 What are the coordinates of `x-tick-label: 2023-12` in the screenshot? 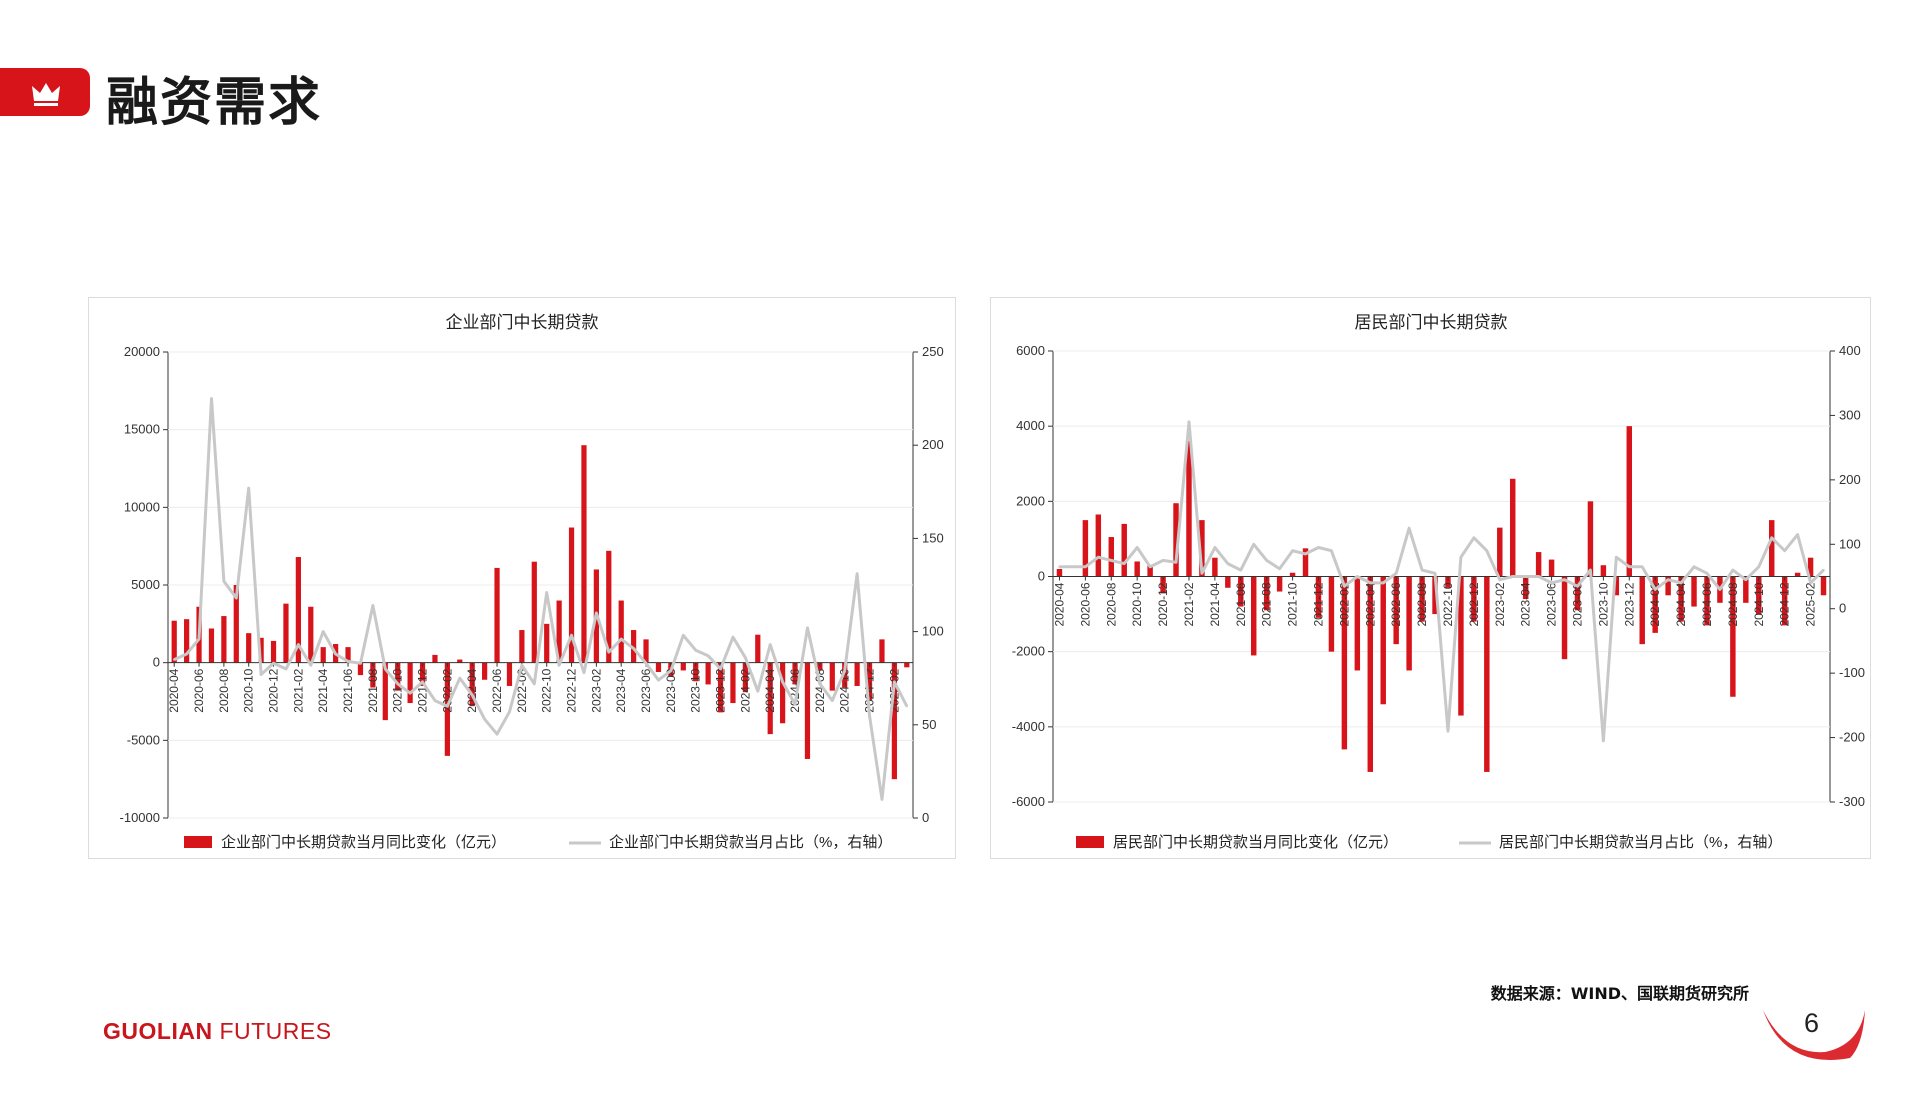 It's located at (1629, 604).